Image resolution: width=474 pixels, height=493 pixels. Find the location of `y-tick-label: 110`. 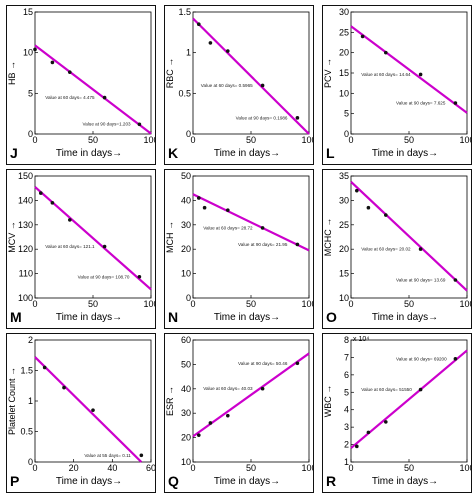

y-tick-label: 110 is located at coordinates (26, 274).